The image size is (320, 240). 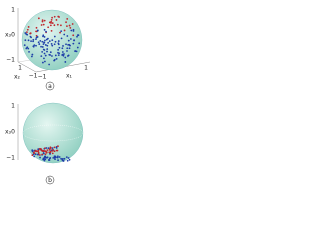 What do you see at coordinates (33, 76) in the screenshot?
I see `tick-label: −1` at bounding box center [33, 76].